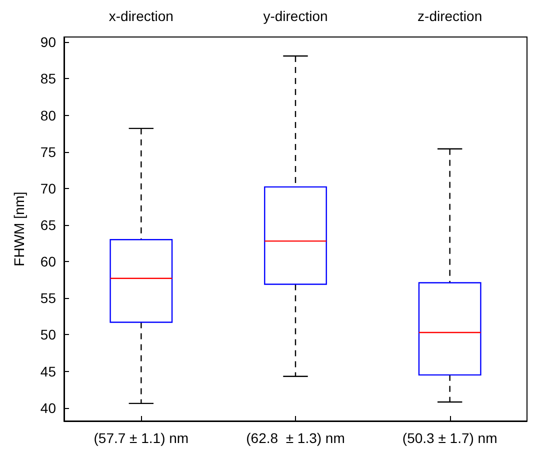  I want to click on y-tick-label: 65, so click(48, 224).